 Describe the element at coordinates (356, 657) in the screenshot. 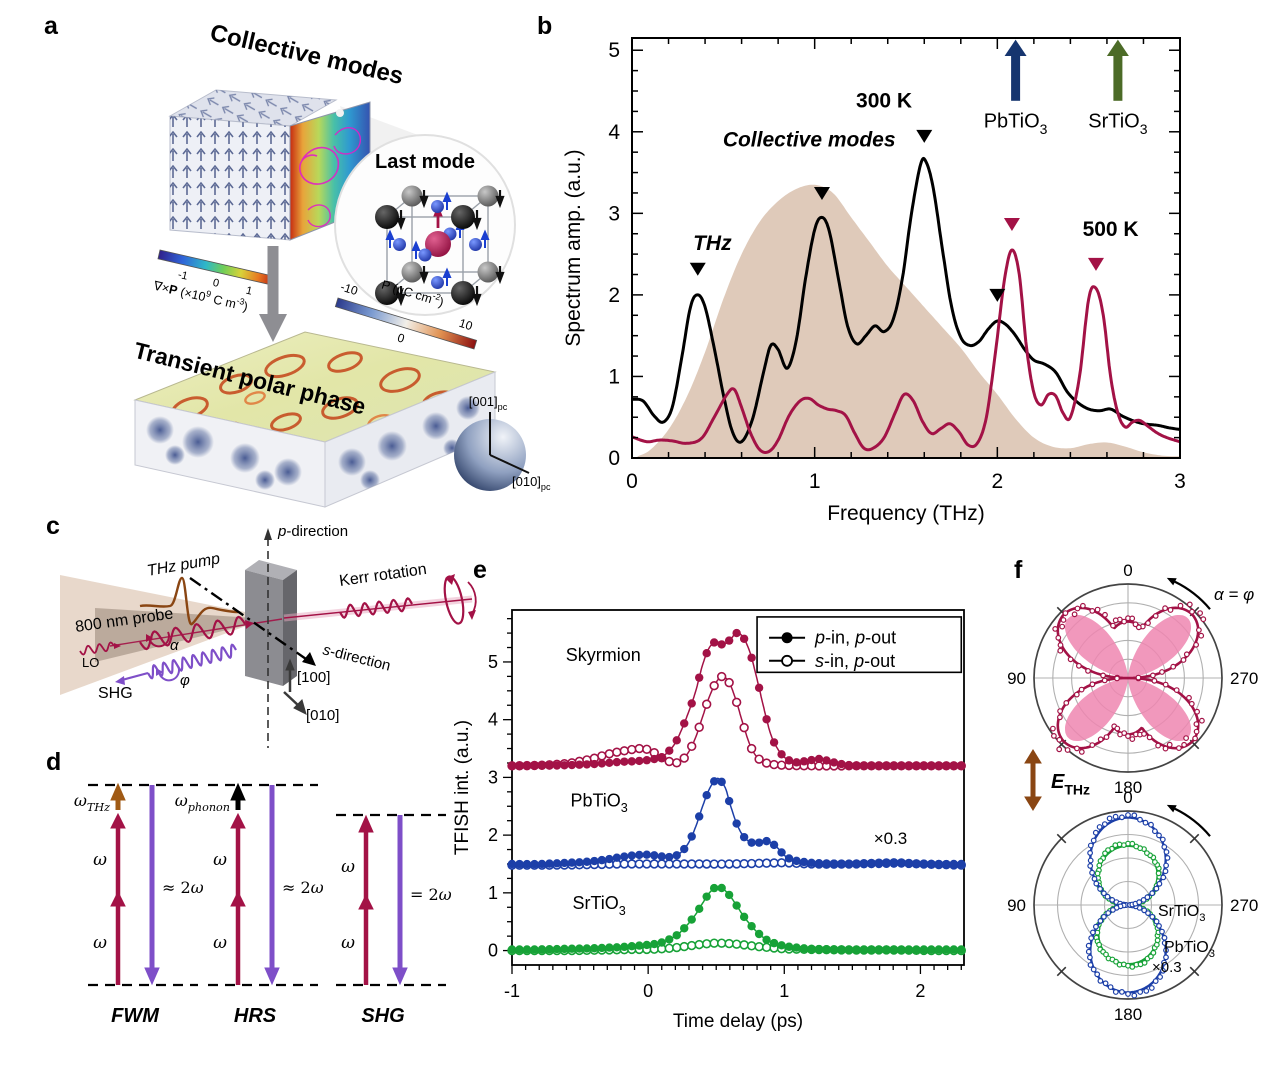

I see `s-direction-label: s-direction` at that location.